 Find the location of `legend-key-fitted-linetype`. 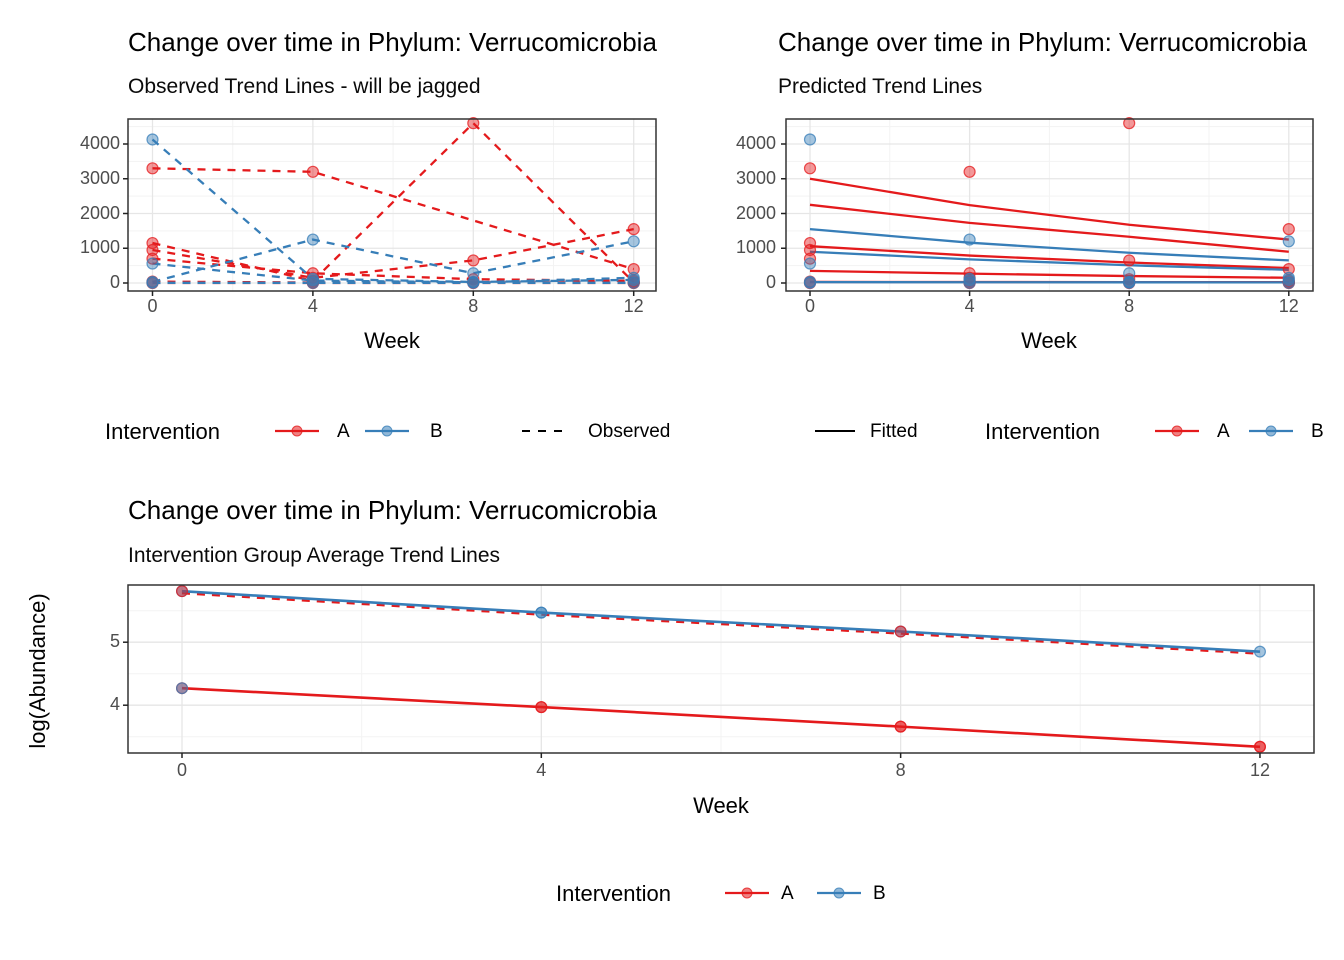

legend-key-fitted-linetype is located at coordinates (835, 431).